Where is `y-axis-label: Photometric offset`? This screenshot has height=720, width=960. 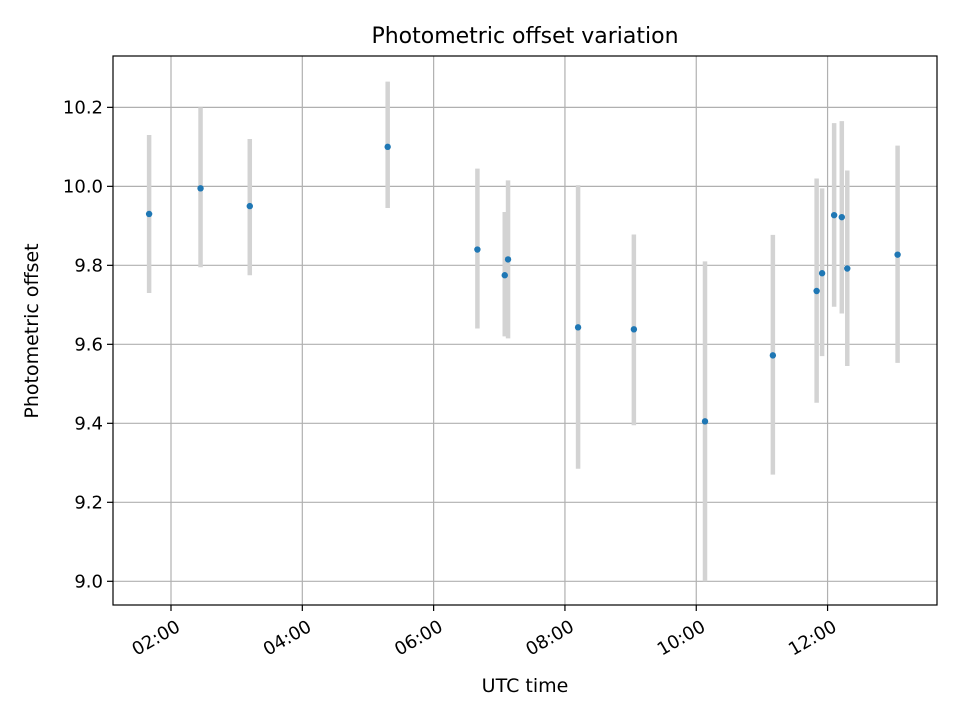 y-axis-label: Photometric offset is located at coordinates (32, 330).